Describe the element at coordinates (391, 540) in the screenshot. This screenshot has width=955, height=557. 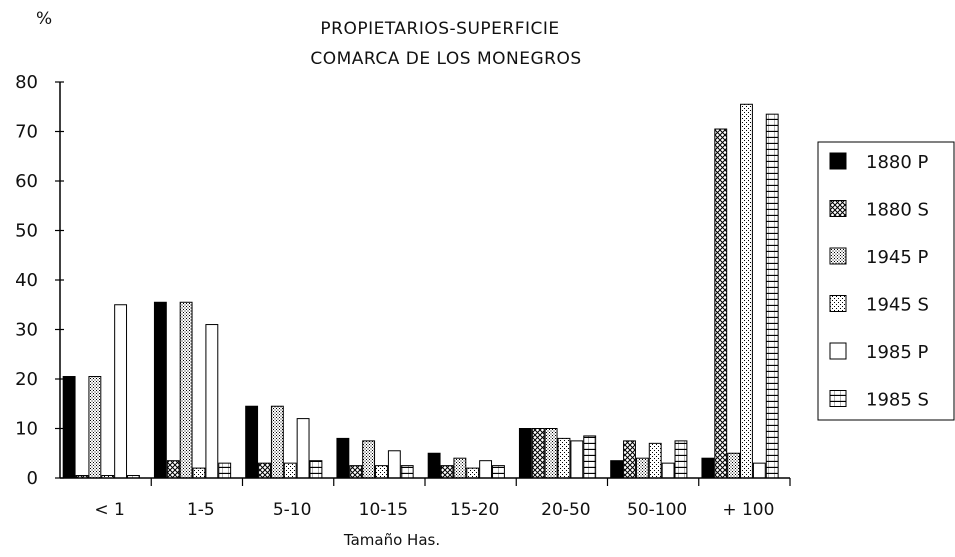
I see `x-axis-title: Tamaño Has.` at that location.